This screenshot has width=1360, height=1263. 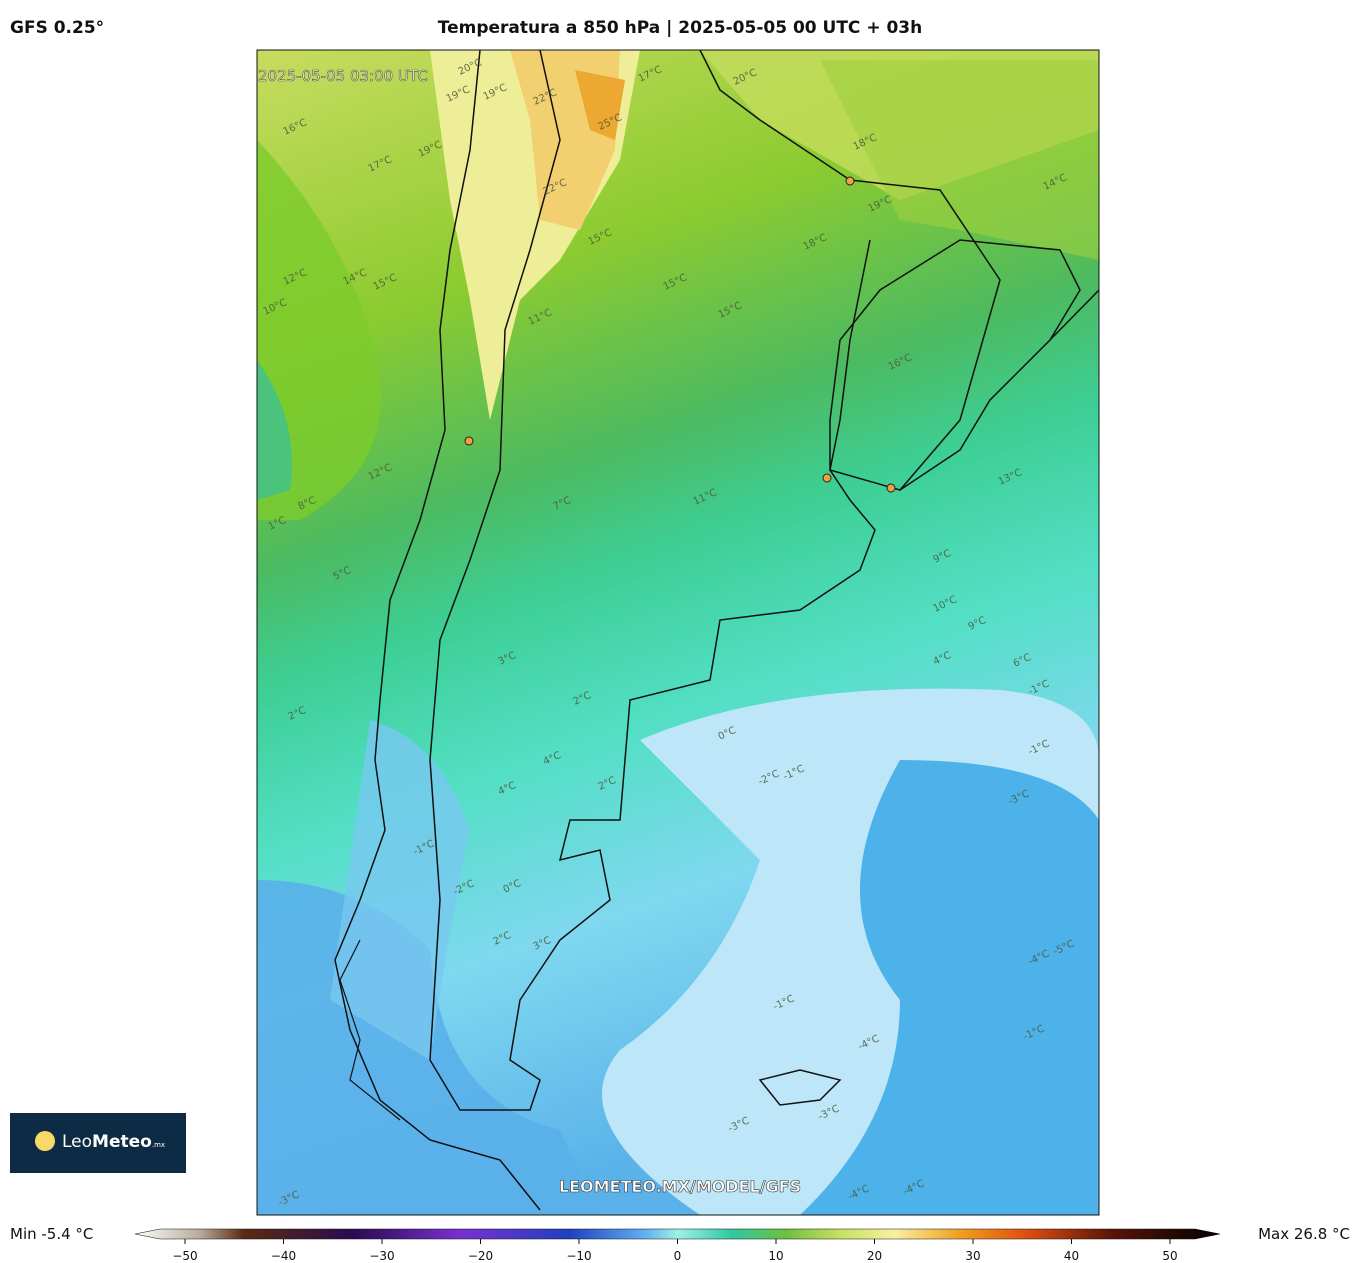 I want to click on colorbar-tick-label: −30, so click(x=381, y=1256).